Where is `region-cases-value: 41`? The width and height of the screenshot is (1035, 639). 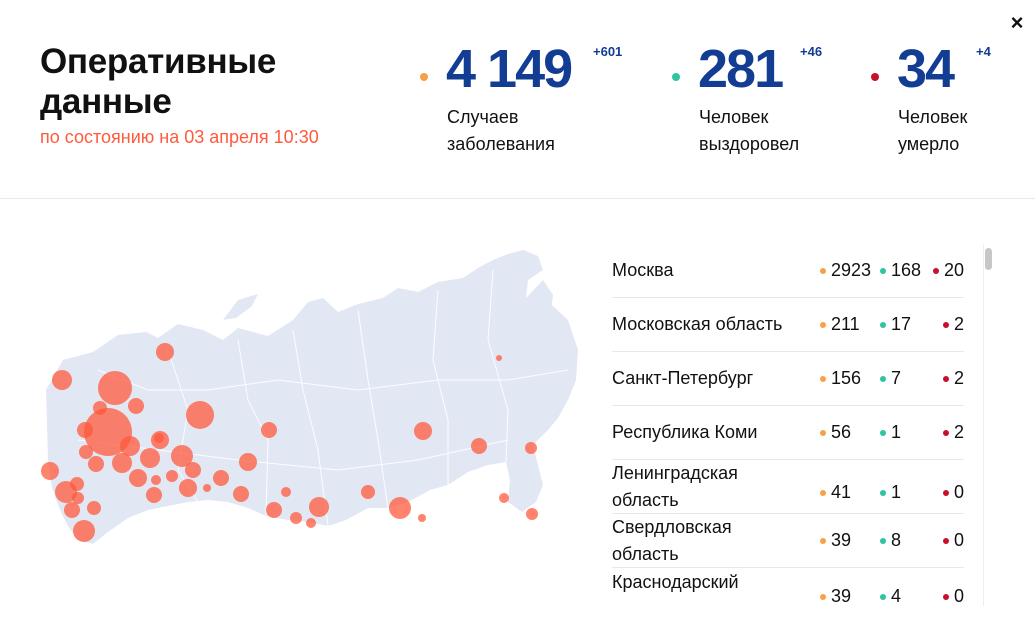
region-cases-value: 41 is located at coordinates (841, 492).